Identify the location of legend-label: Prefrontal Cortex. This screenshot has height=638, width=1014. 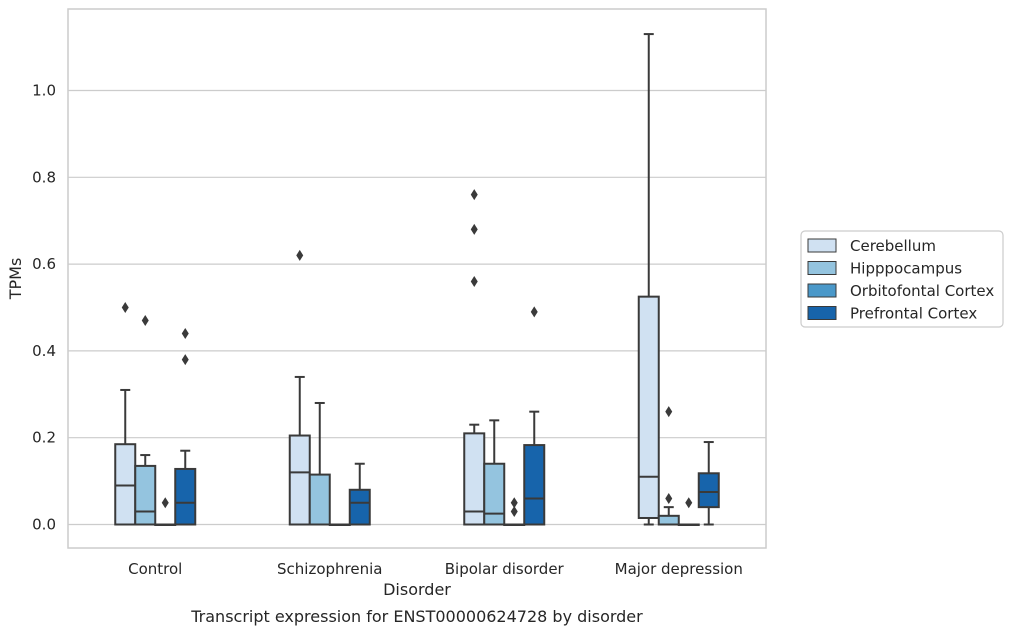
(913, 314).